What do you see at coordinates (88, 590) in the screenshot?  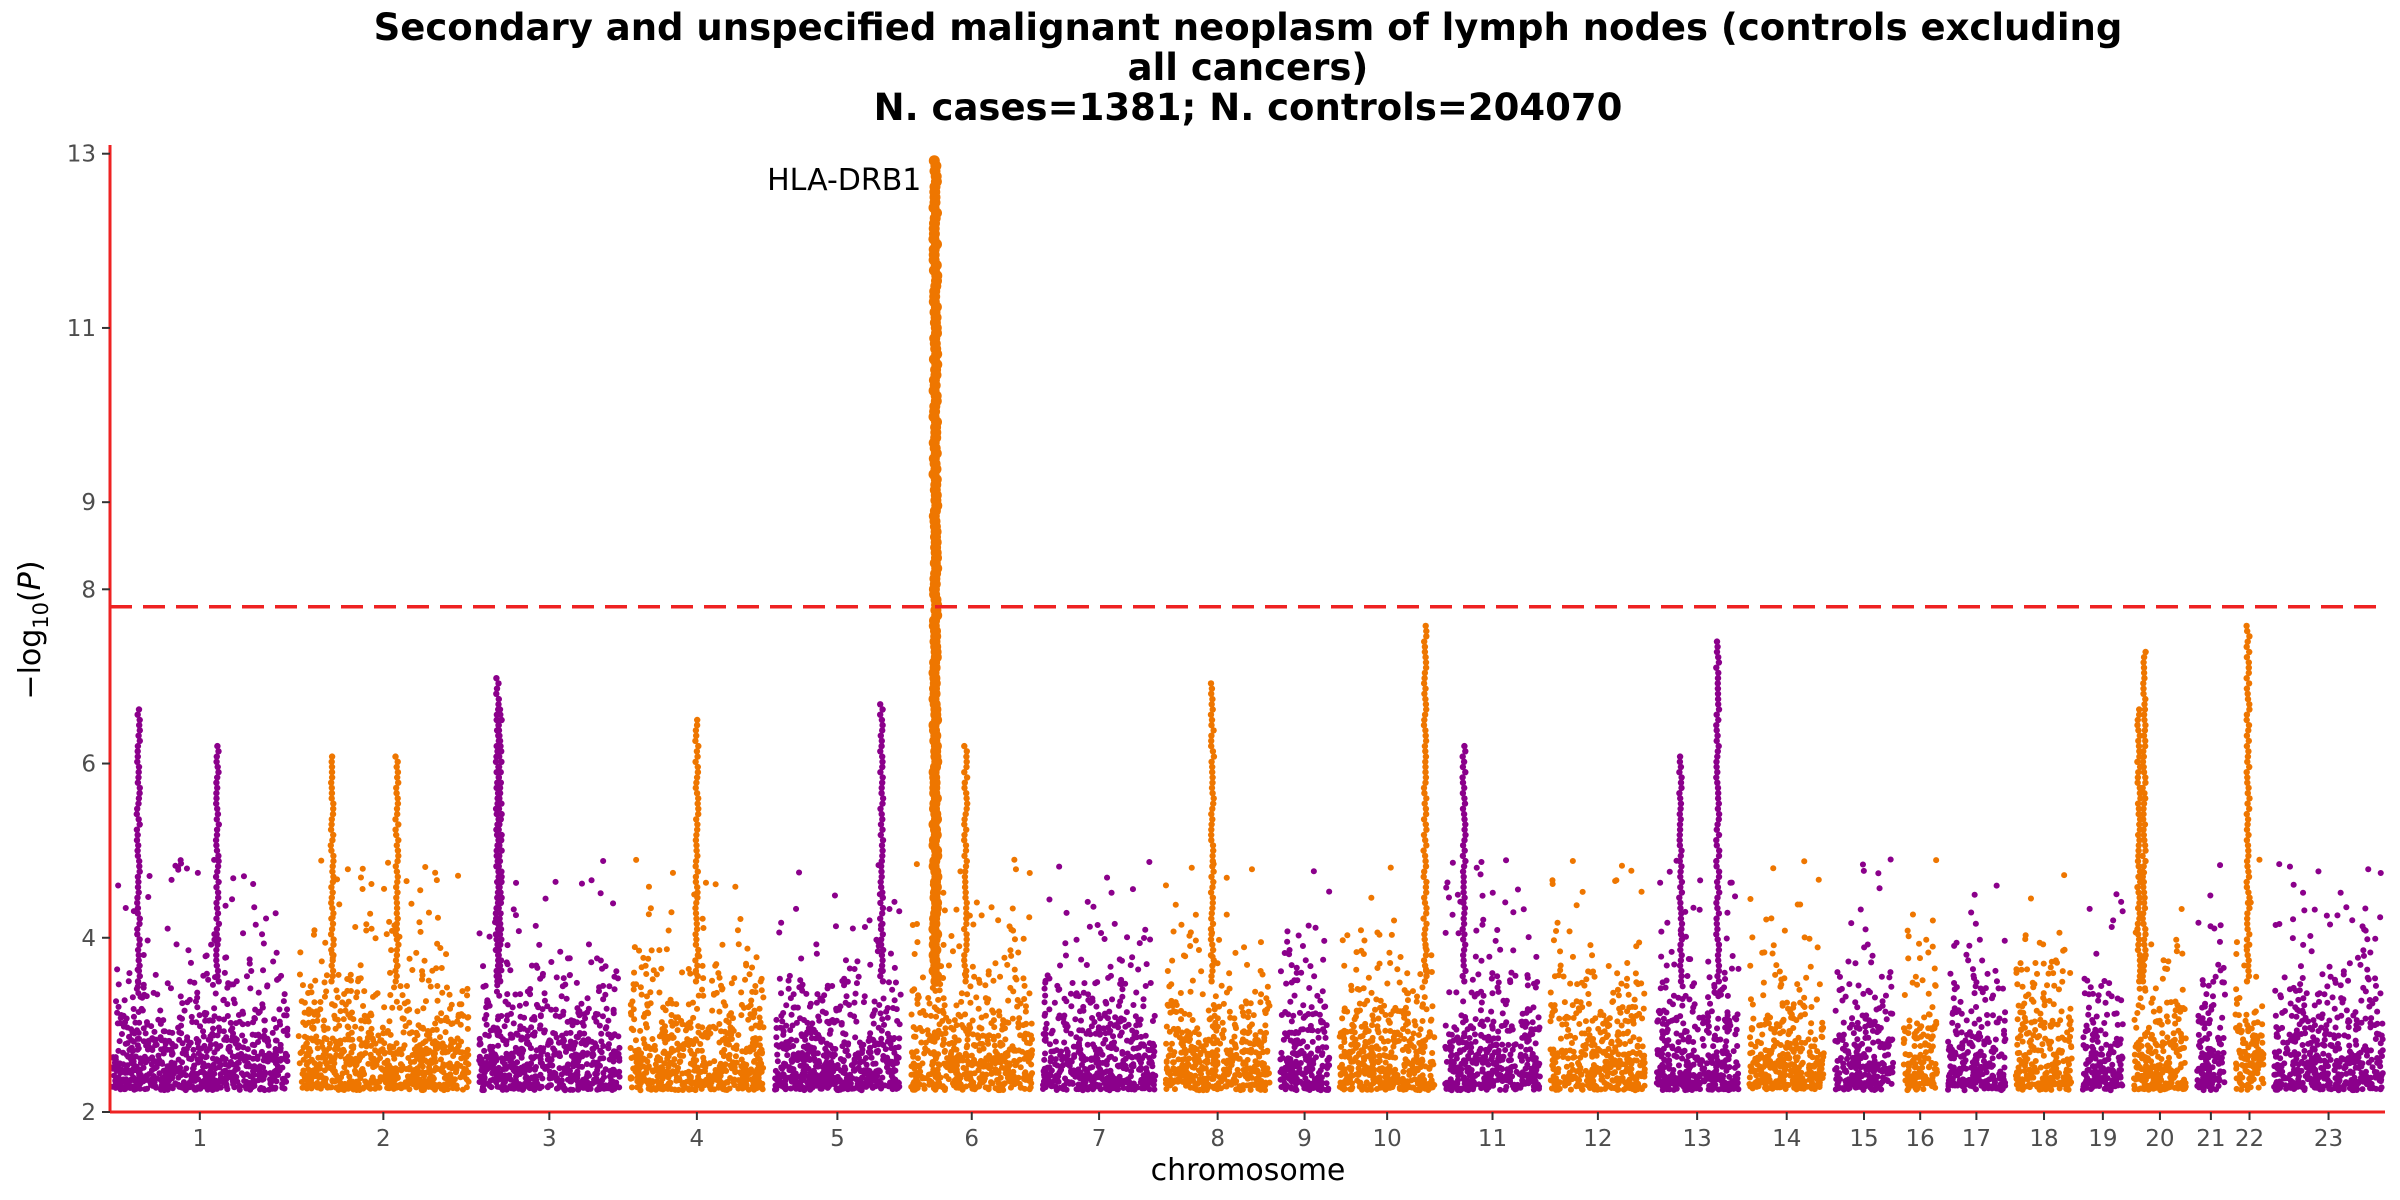 I see `y-tick-label: 8` at bounding box center [88, 590].